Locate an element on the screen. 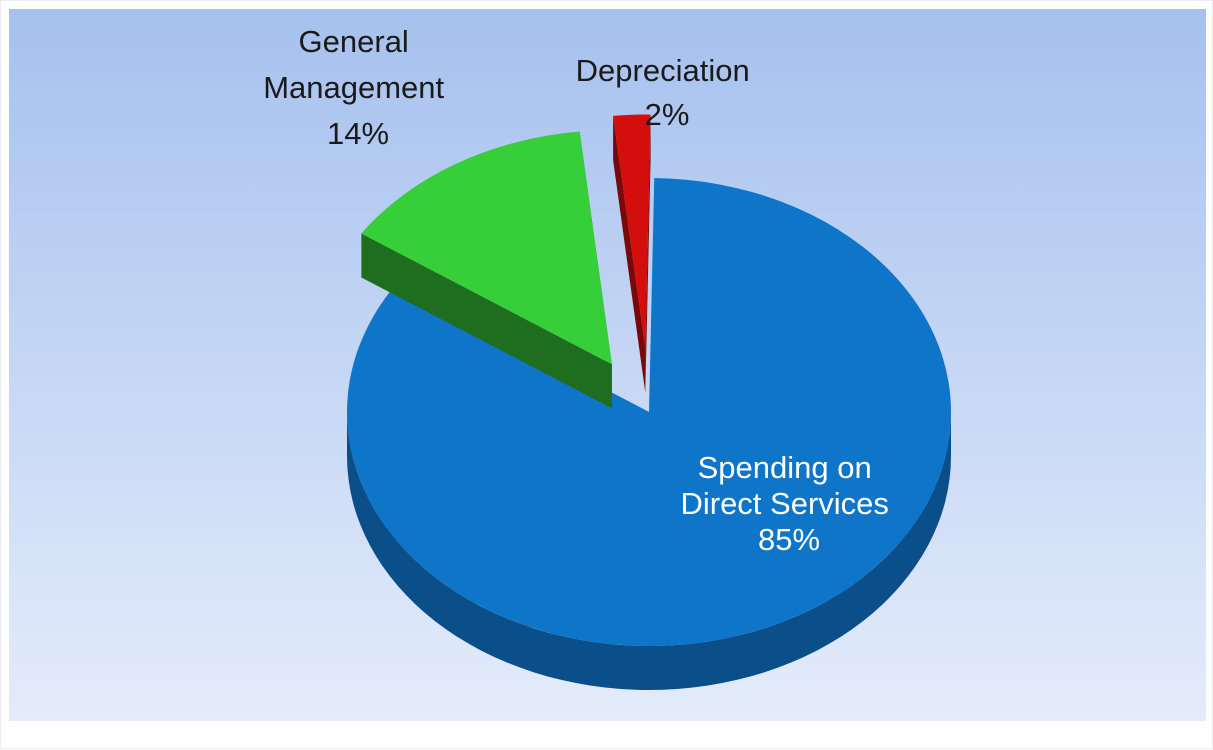 This screenshot has height=750, width=1213. label-line: 14% is located at coordinates (358, 133).